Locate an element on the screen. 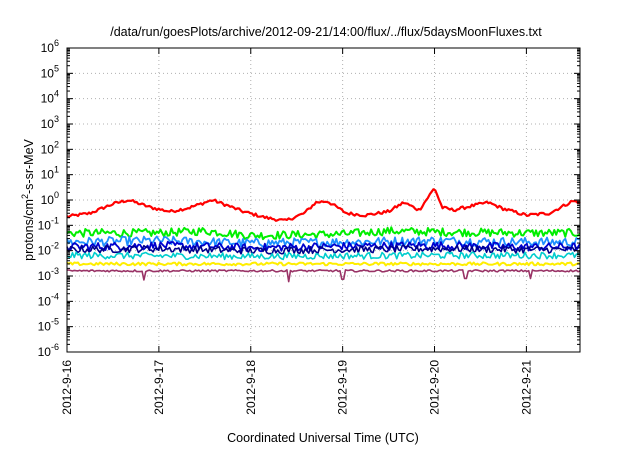  y-tick-label: 10⁻¹ is located at coordinates (48, 223).